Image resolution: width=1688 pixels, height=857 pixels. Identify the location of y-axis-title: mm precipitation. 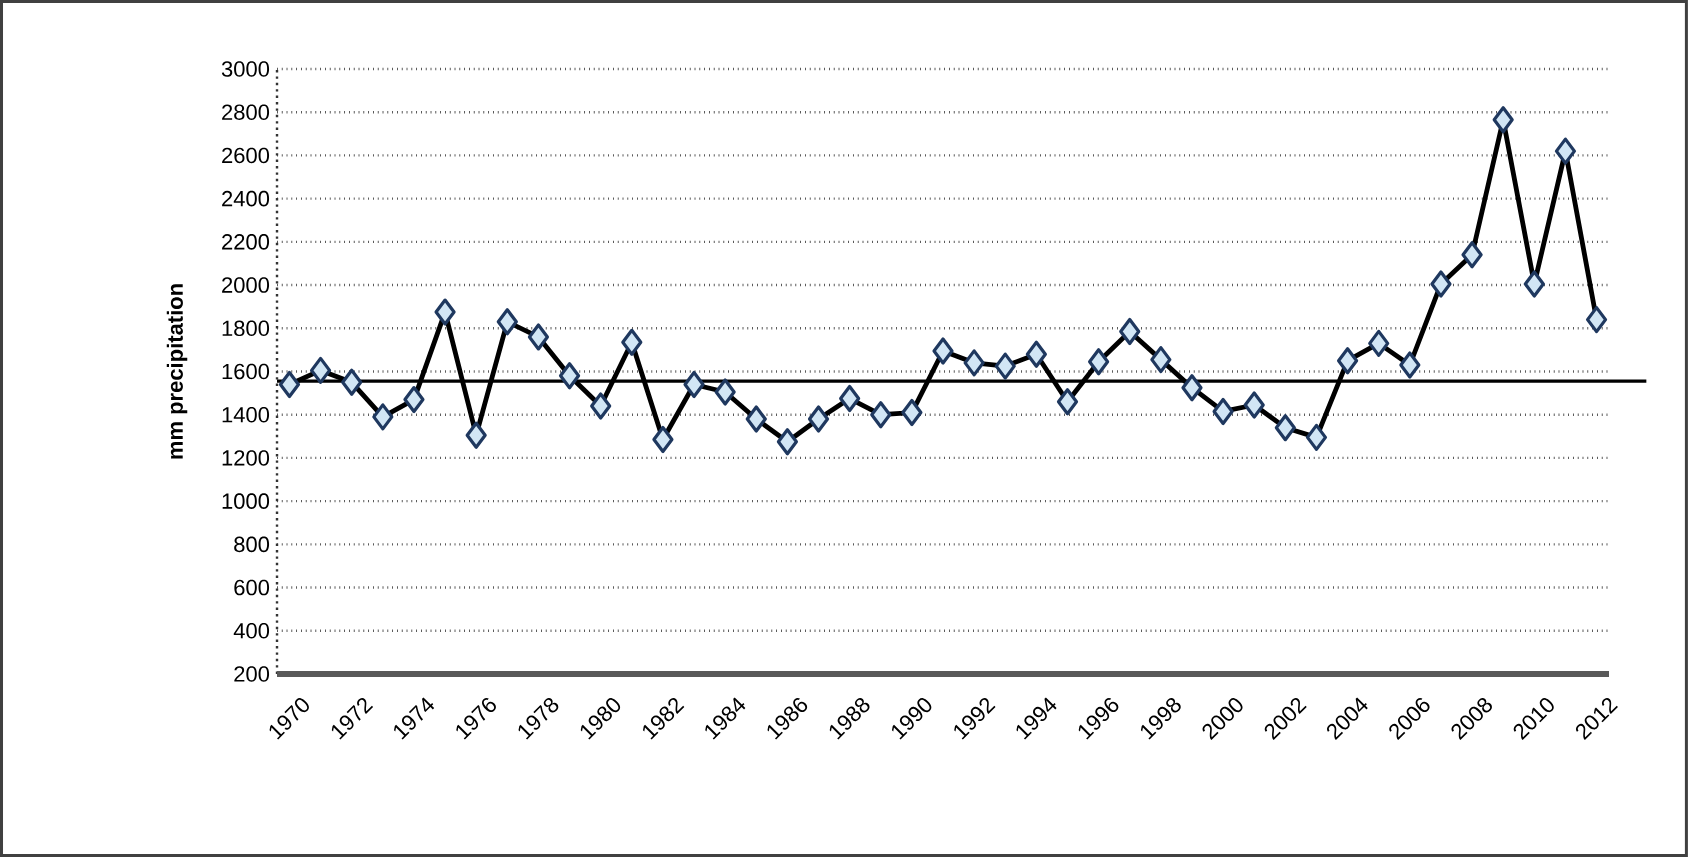
(177, 371).